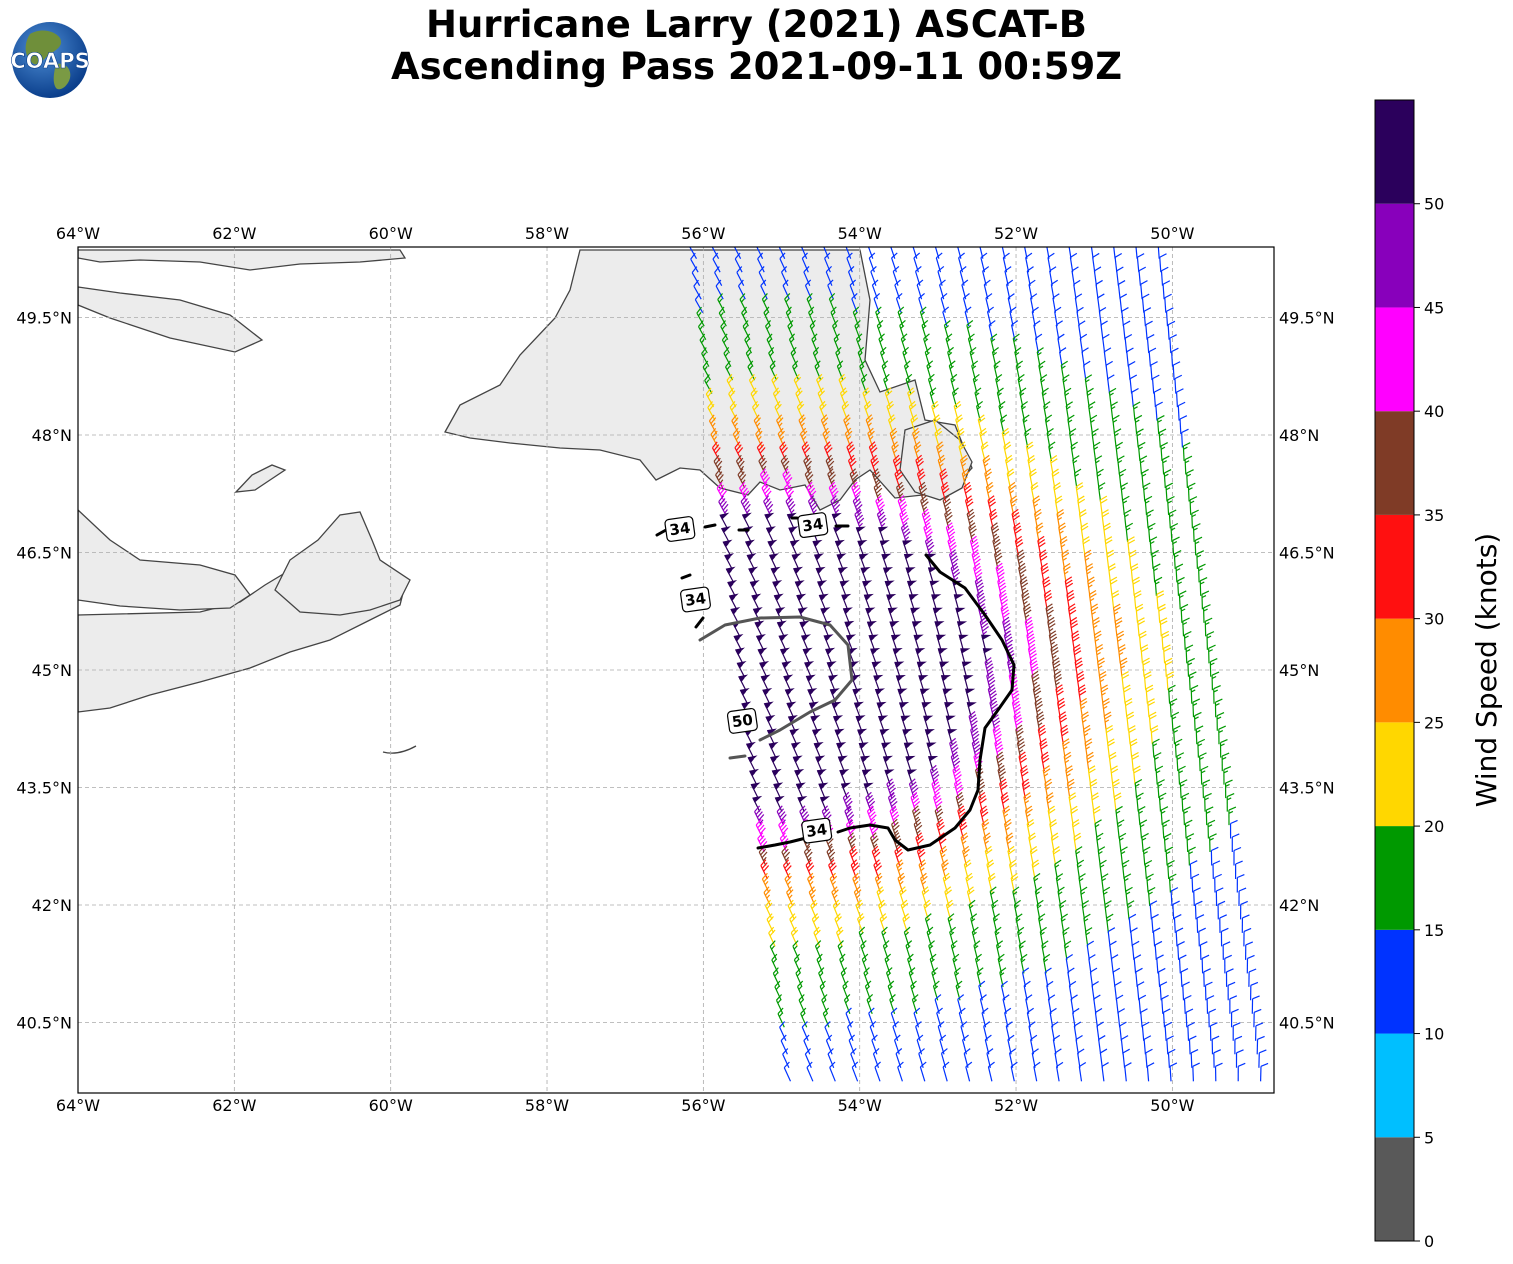 The height and width of the screenshot is (1264, 1513). I want to click on colorbar-tick-label: 10, so click(1434, 1034).